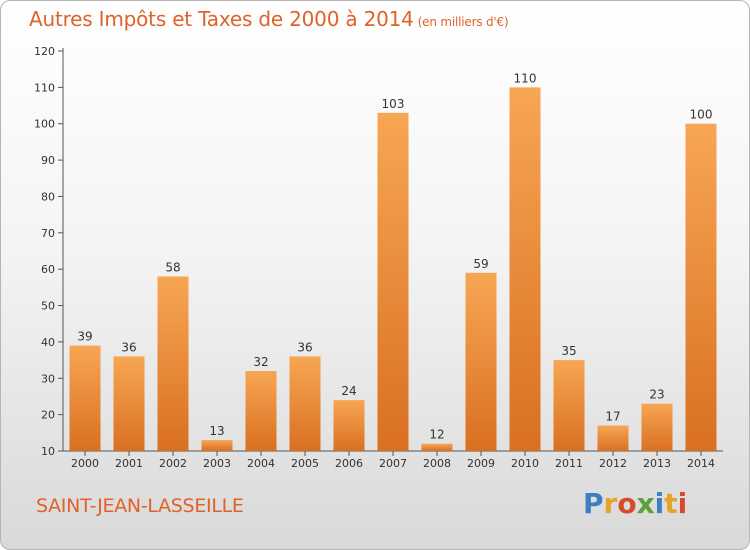 Image resolution: width=750 pixels, height=550 pixels. I want to click on data-label: 39, so click(84, 337).